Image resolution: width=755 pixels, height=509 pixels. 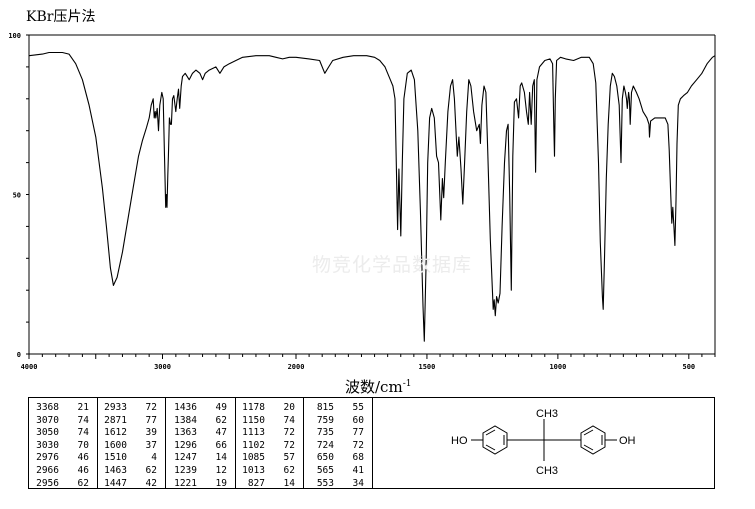 What do you see at coordinates (47, 470) in the screenshot?
I see `peak-wavenumber: 2966` at bounding box center [47, 470].